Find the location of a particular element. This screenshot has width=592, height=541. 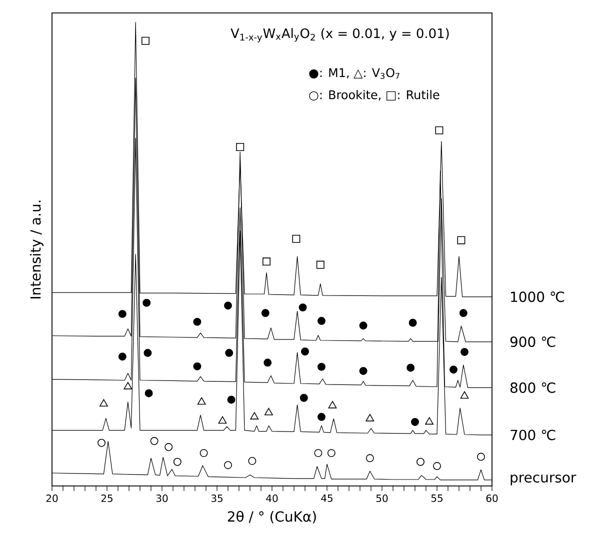

x-tick-label: 25 is located at coordinates (106, 498).